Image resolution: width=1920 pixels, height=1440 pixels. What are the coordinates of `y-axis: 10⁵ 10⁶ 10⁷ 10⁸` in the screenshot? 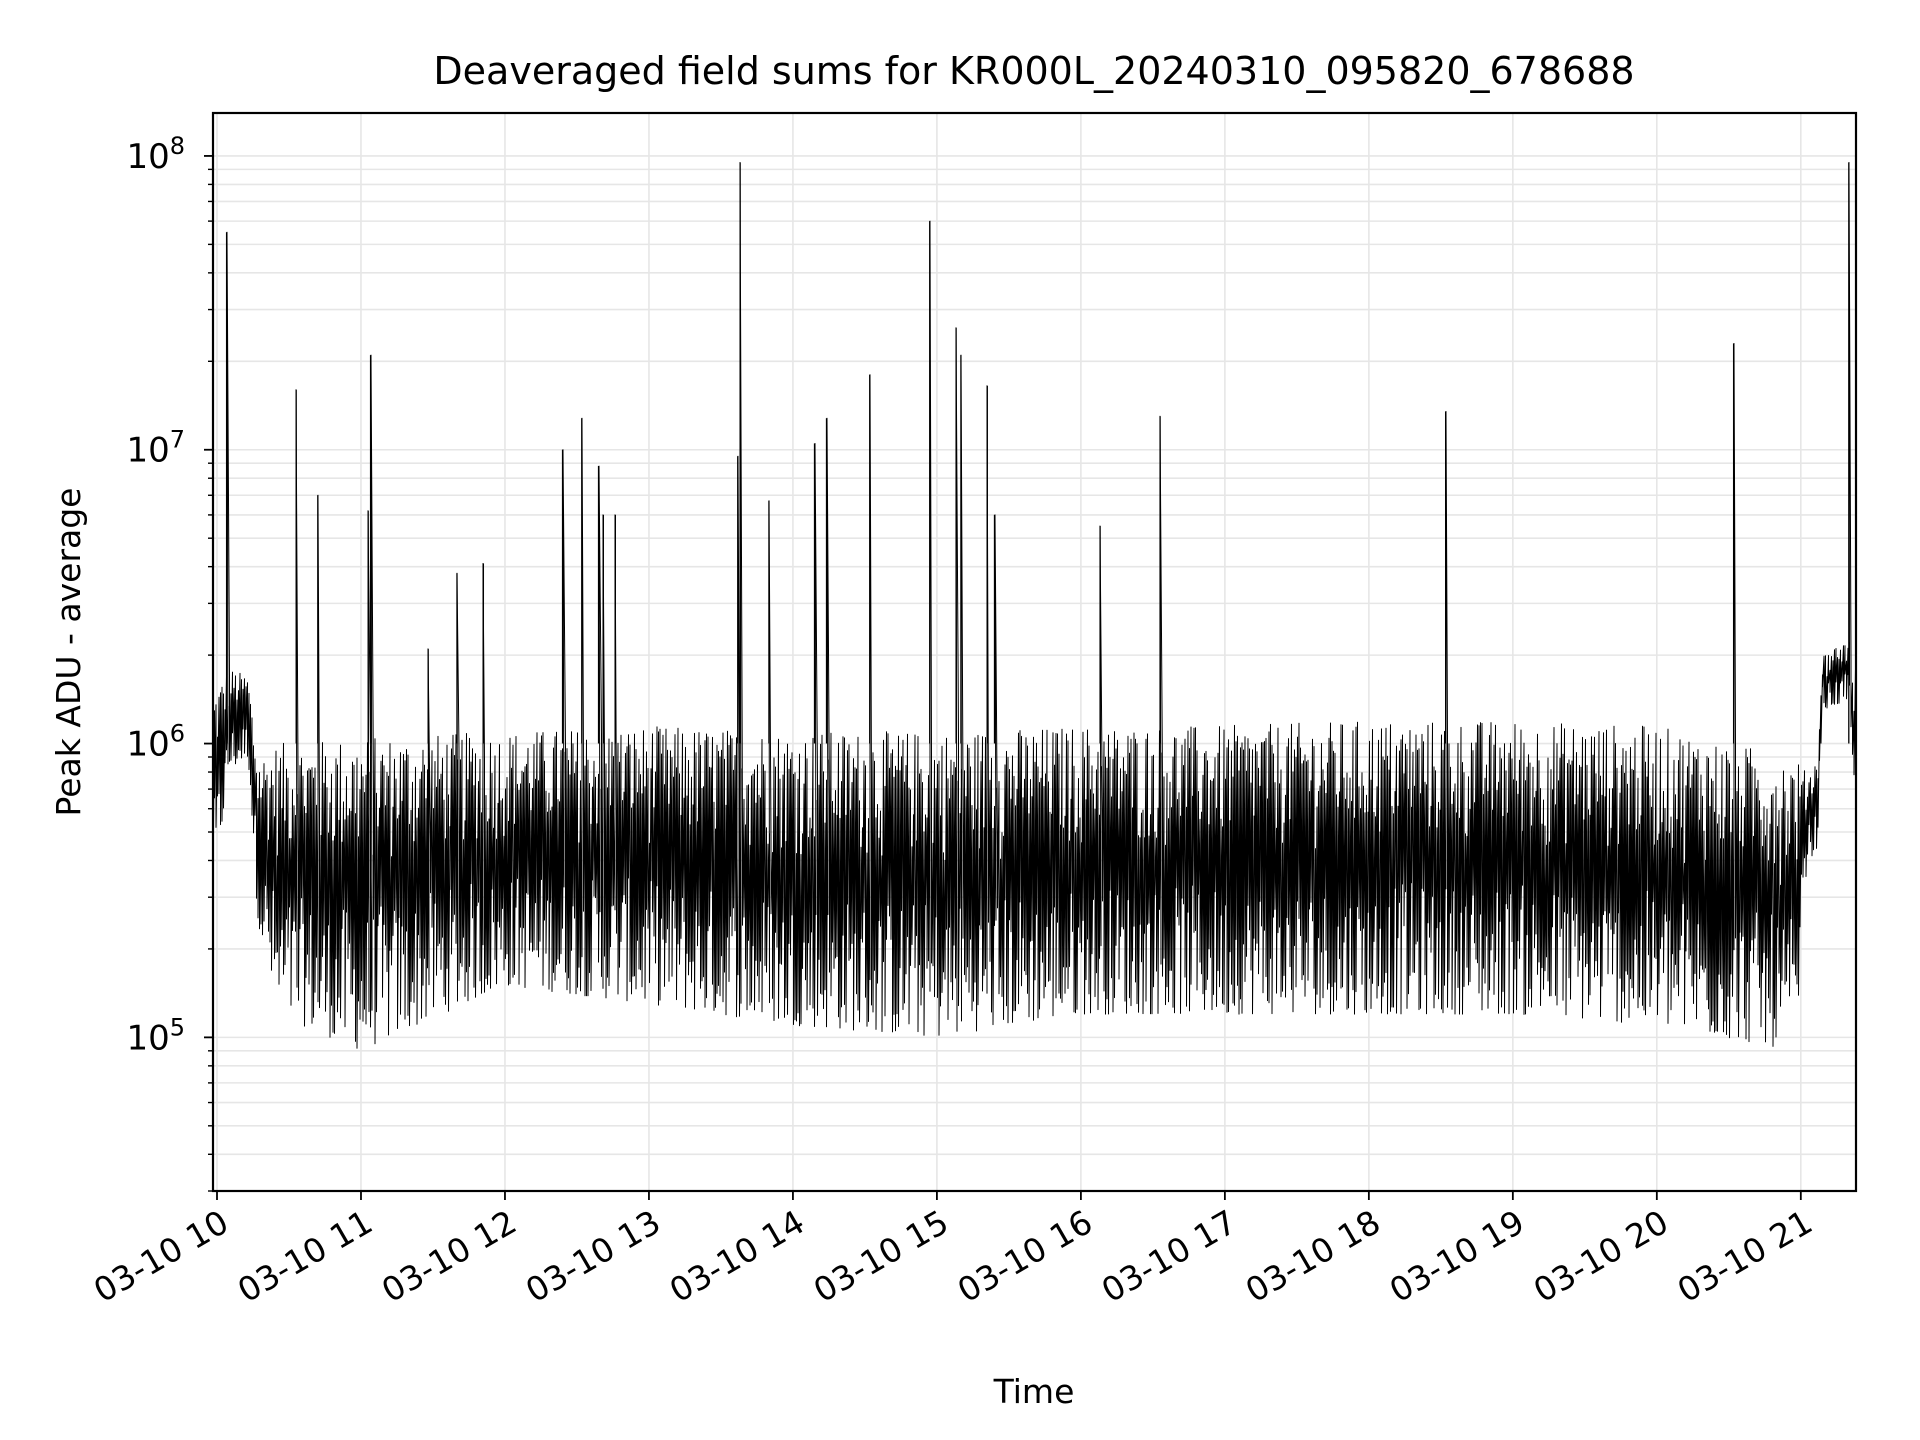 It's located at (169, 662).